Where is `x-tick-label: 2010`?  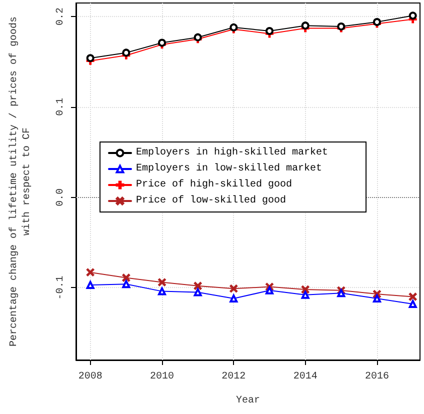
x-tick-label: 2010 is located at coordinates (162, 377).